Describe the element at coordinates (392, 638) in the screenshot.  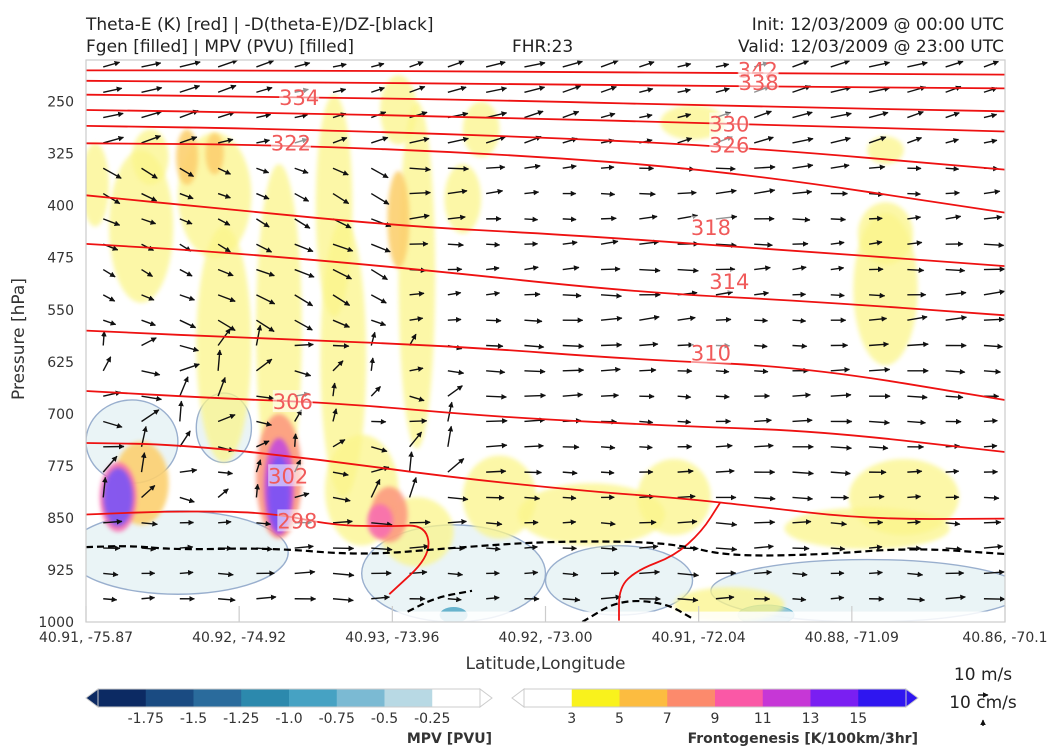
I see `x-tick-label: 40.93, -73.96` at that location.